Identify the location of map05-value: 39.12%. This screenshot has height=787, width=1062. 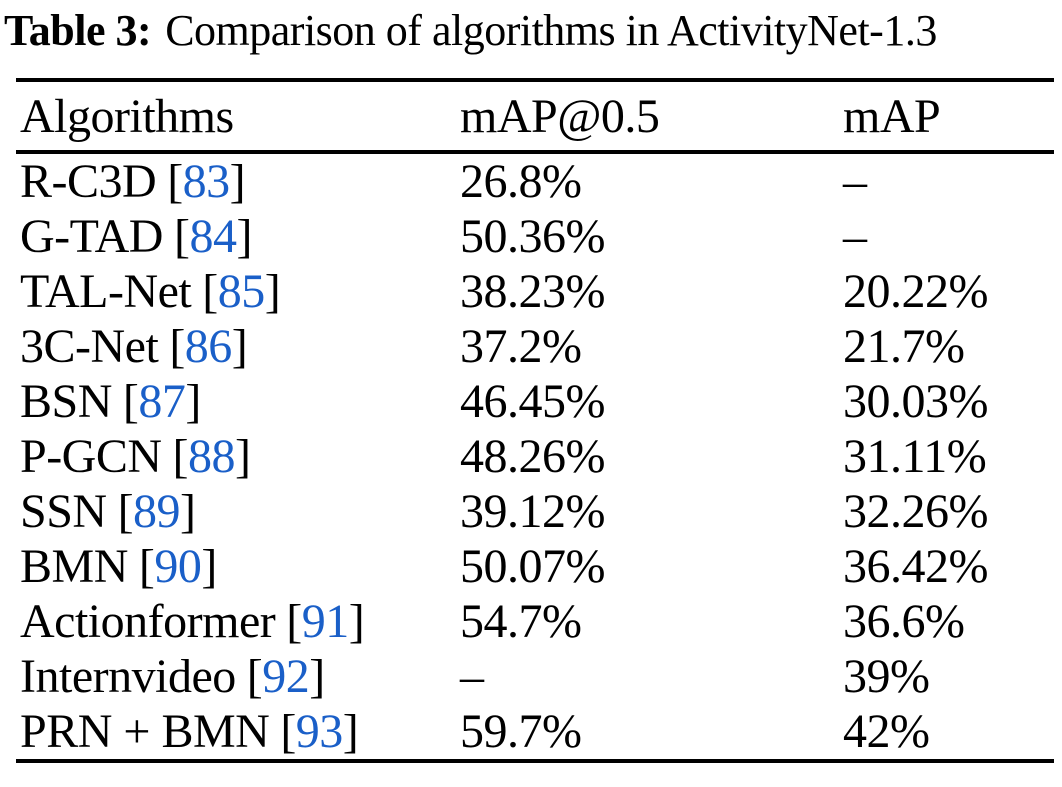
(532, 511).